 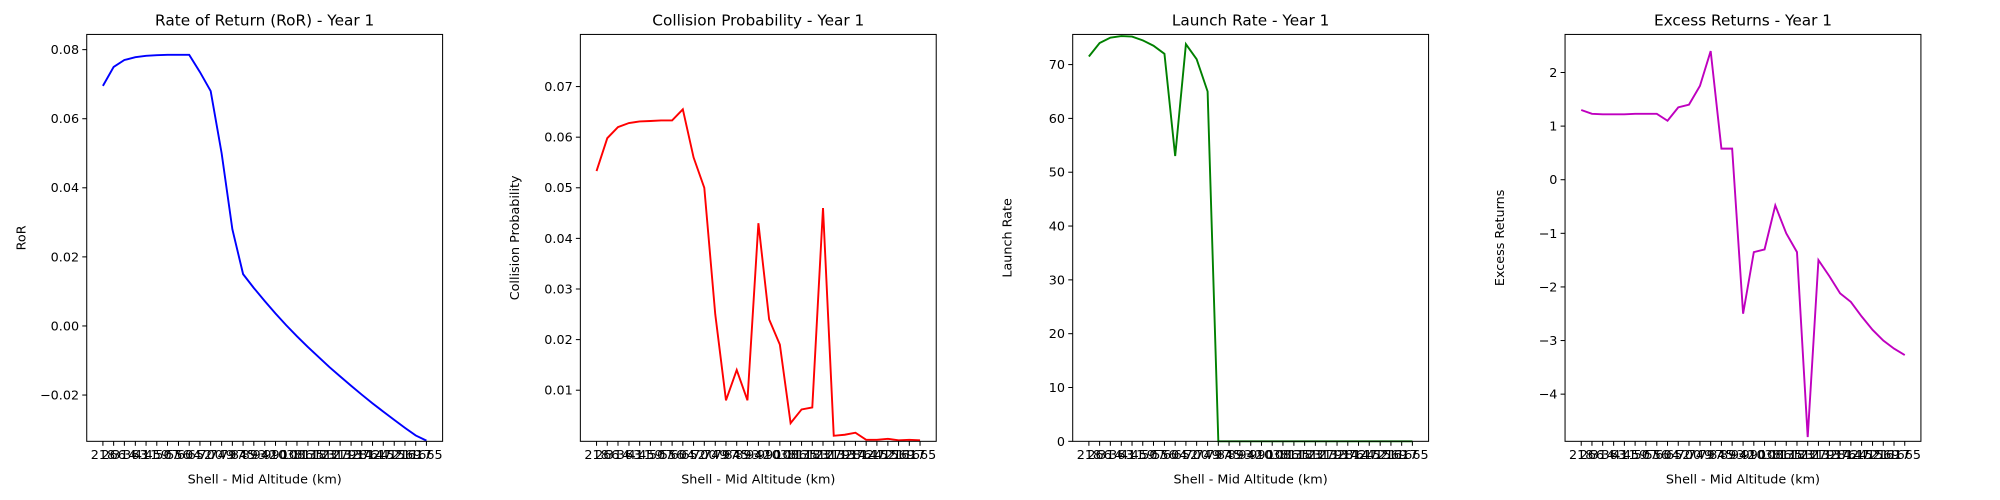 I want to click on chart-title: Excess Returns - Year 1, so click(x=1743, y=21).